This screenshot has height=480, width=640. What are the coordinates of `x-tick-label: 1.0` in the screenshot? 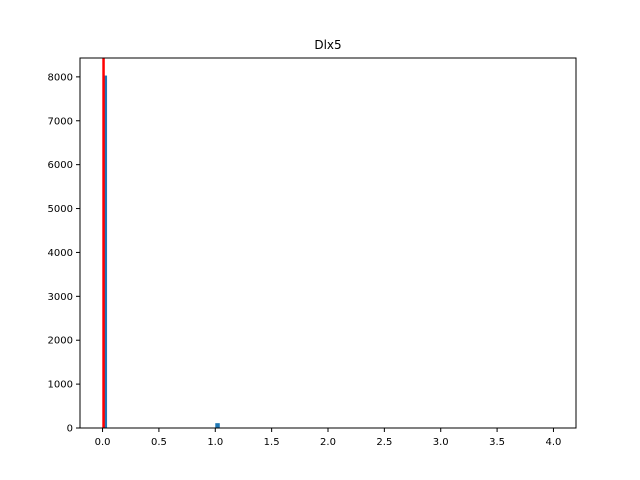 It's located at (215, 442).